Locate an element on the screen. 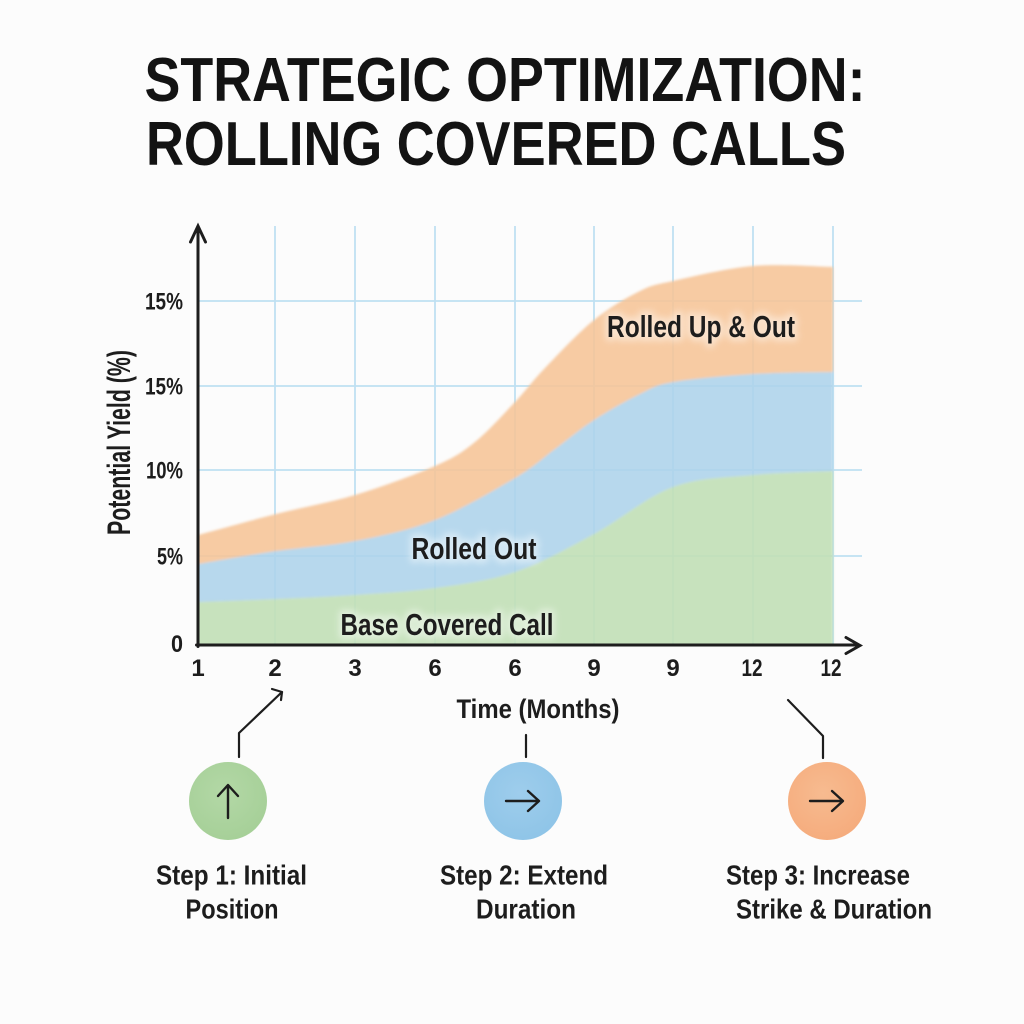 This screenshot has width=1024, height=1024. svg-text: Step 2: Extend is located at coordinates (524, 875).